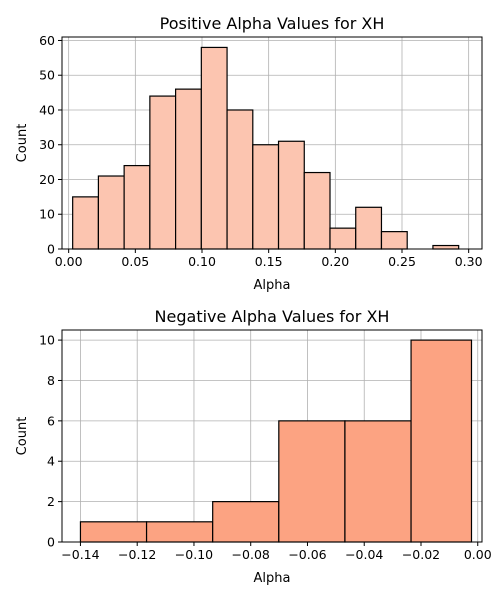 Image resolution: width=500 pixels, height=600 pixels. Describe the element at coordinates (272, 23) in the screenshot. I see `chart-title: Positive Alpha Values for XH` at that location.